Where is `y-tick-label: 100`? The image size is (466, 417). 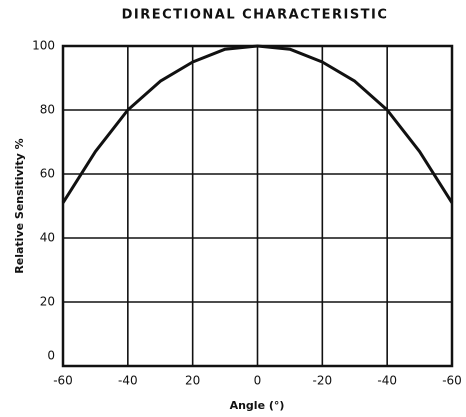 y-tick-label: 100 is located at coordinates (43, 46).